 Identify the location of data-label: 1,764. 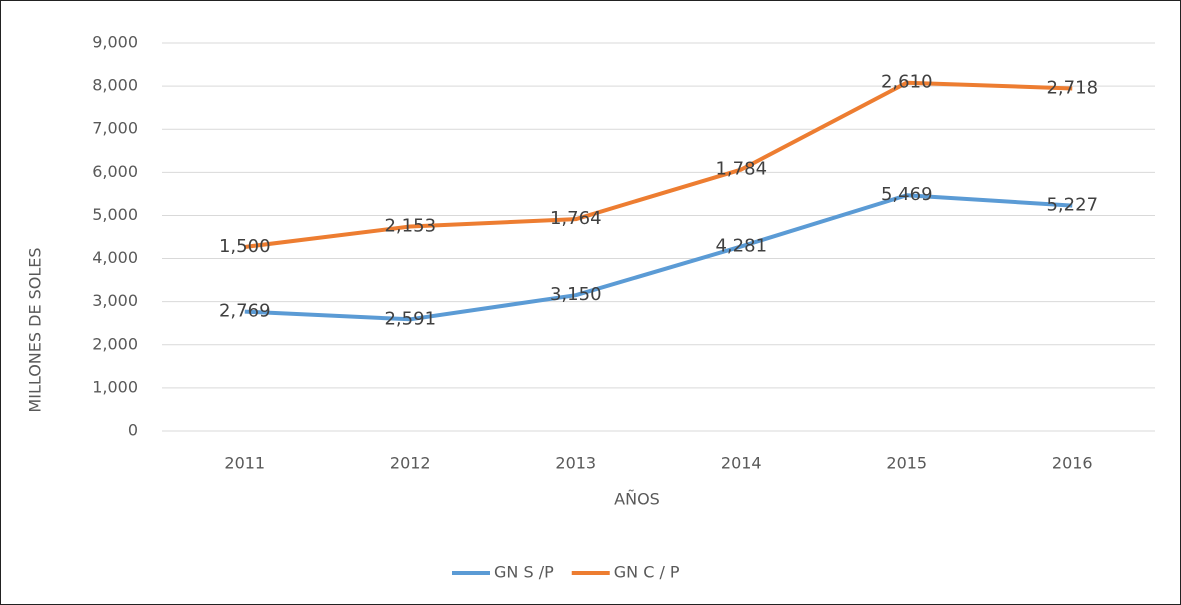
(576, 218).